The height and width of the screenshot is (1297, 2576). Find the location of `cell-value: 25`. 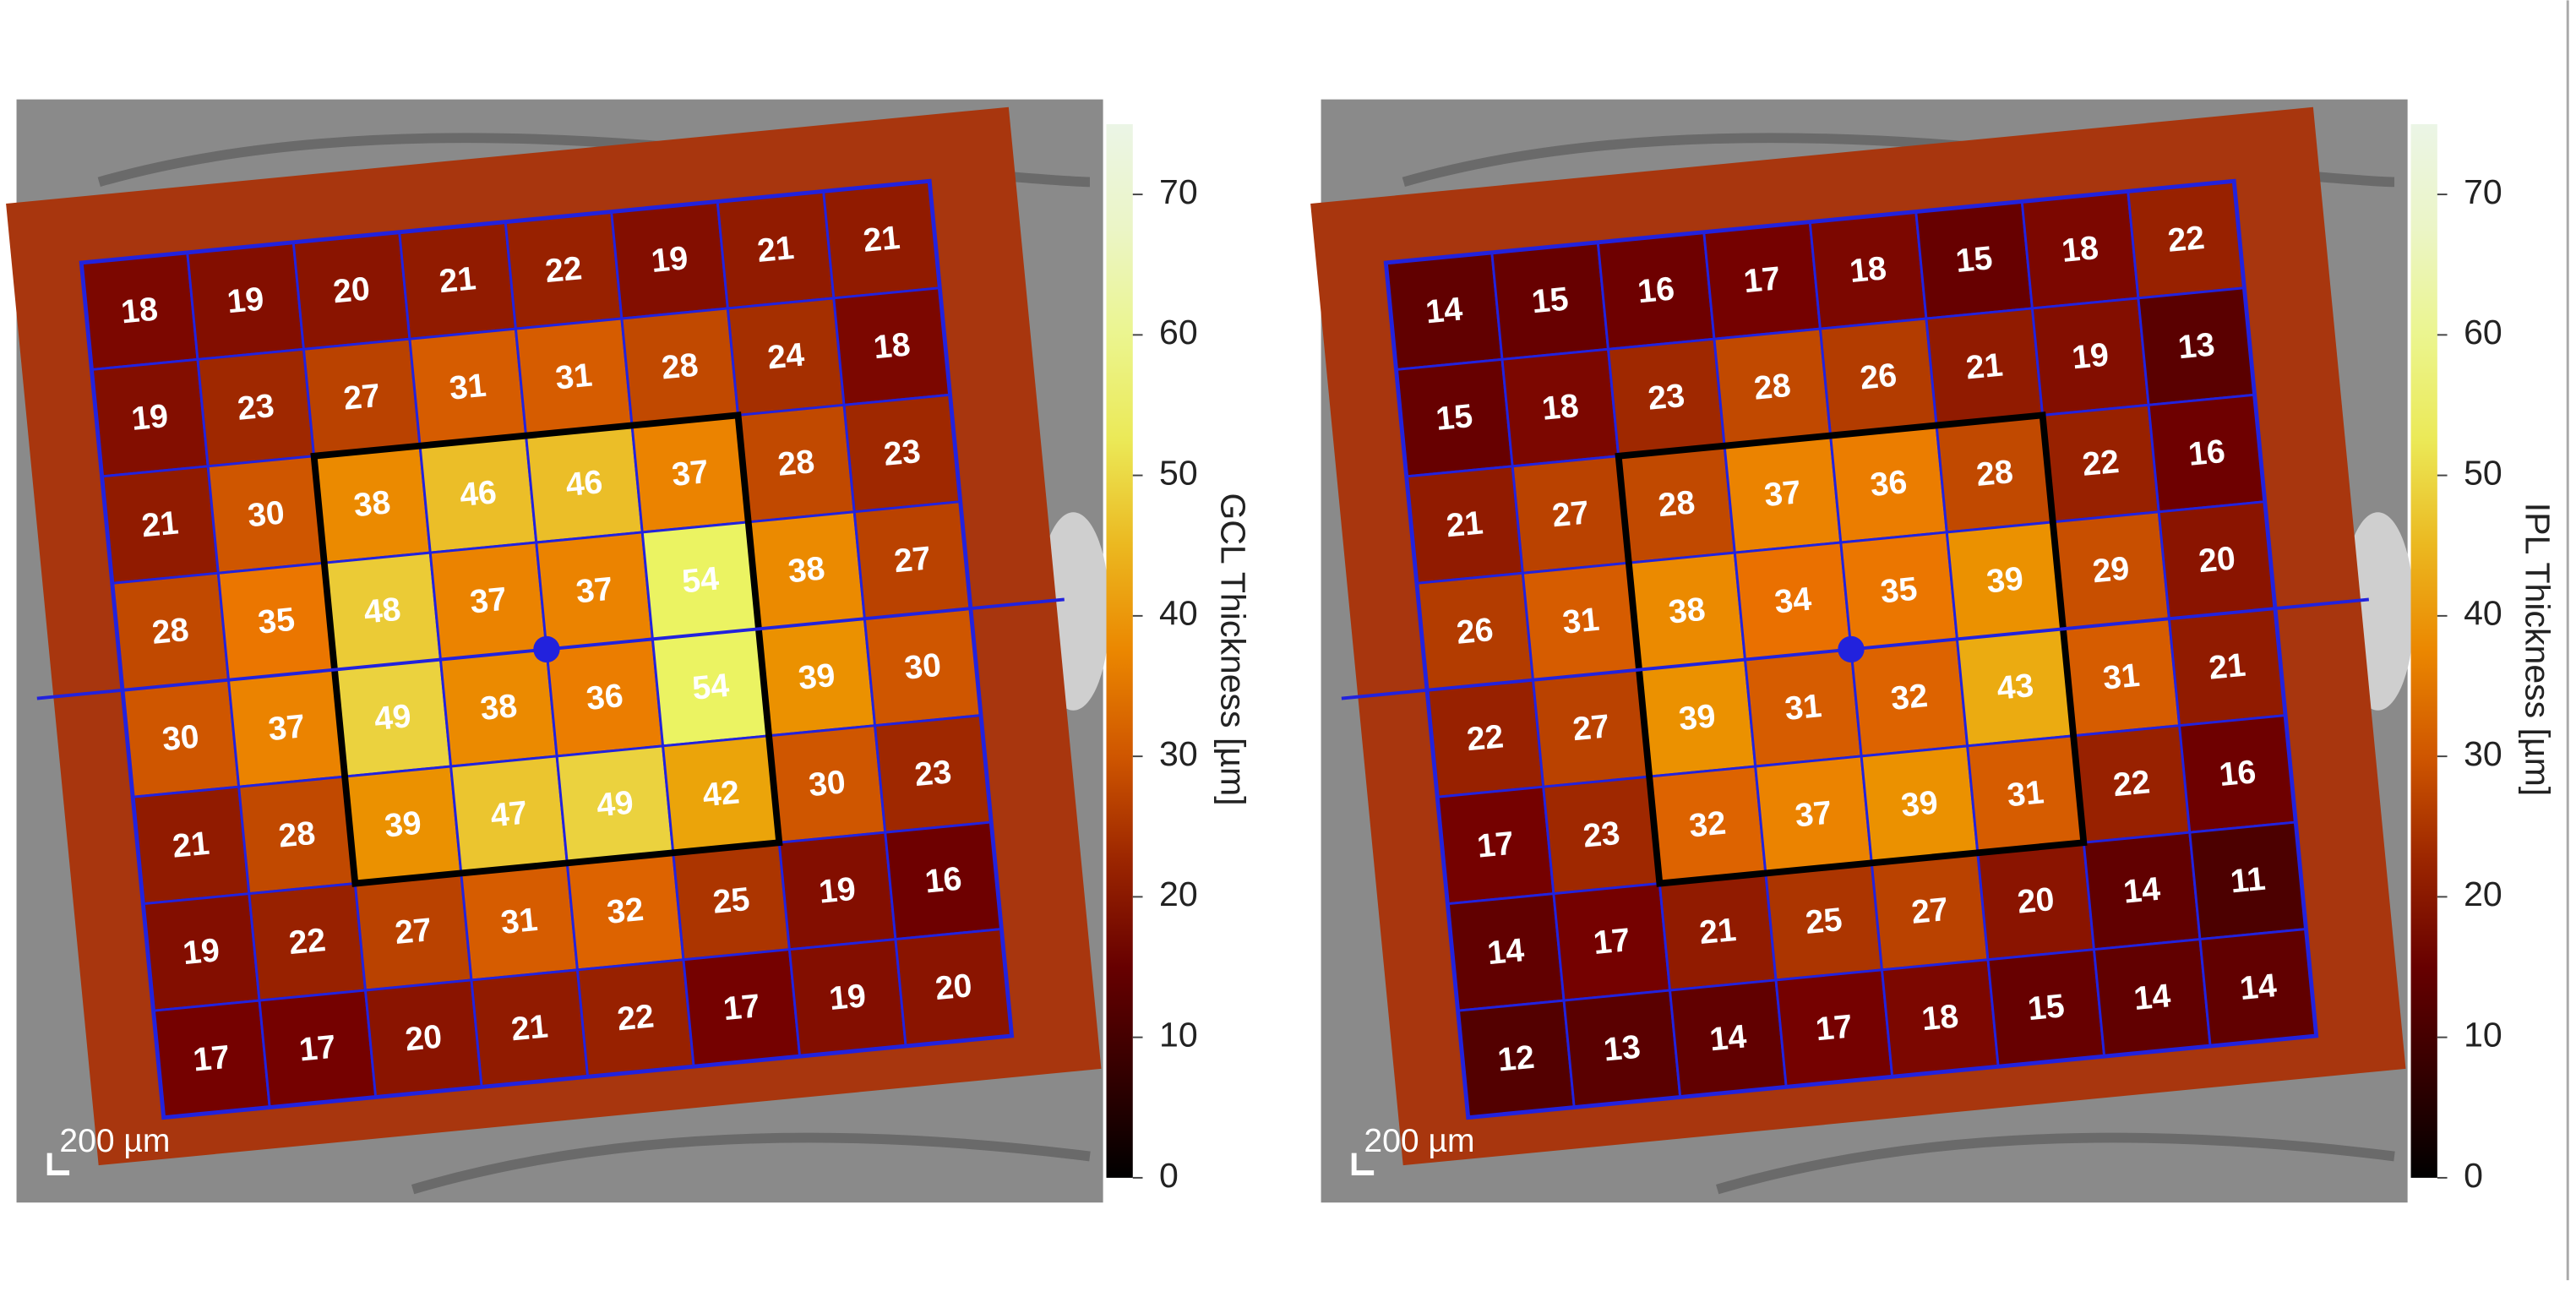

cell-value: 25 is located at coordinates (1824, 921).